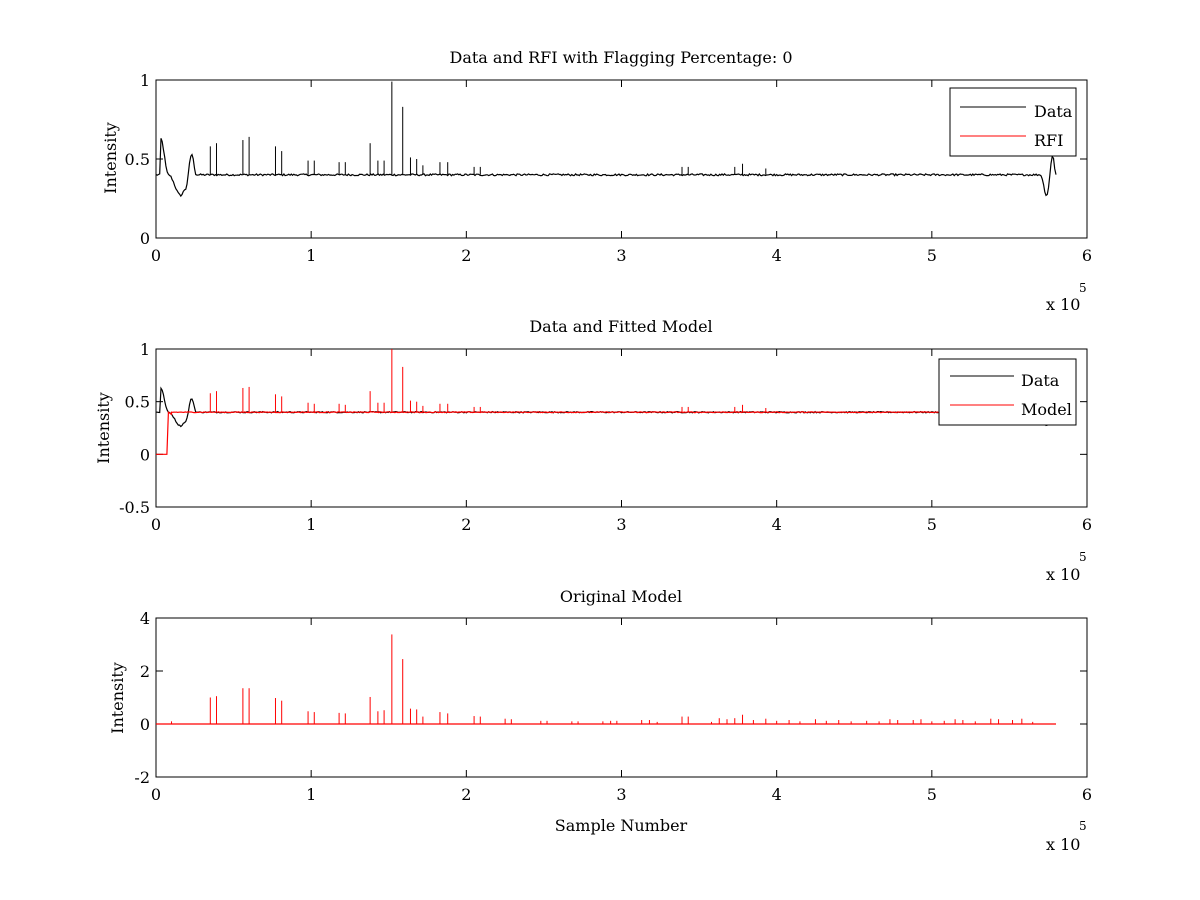  What do you see at coordinates (1046, 409) in the screenshot?
I see `legend-label-model: Model` at bounding box center [1046, 409].